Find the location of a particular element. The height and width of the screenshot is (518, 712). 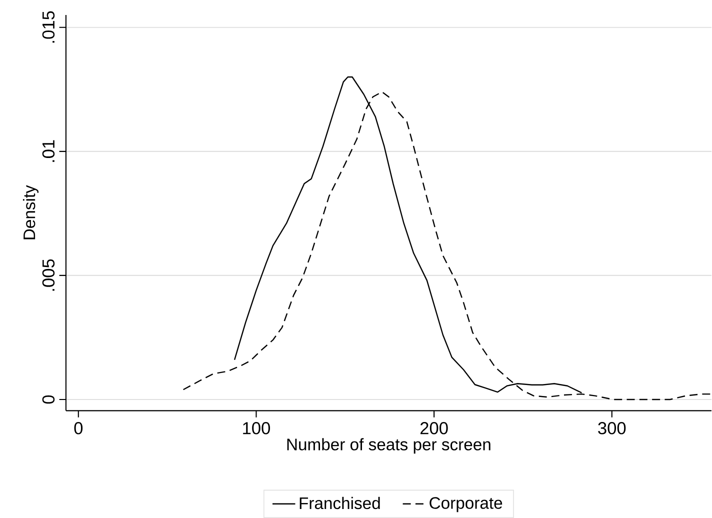

legend-label: Franchised is located at coordinates (340, 503).